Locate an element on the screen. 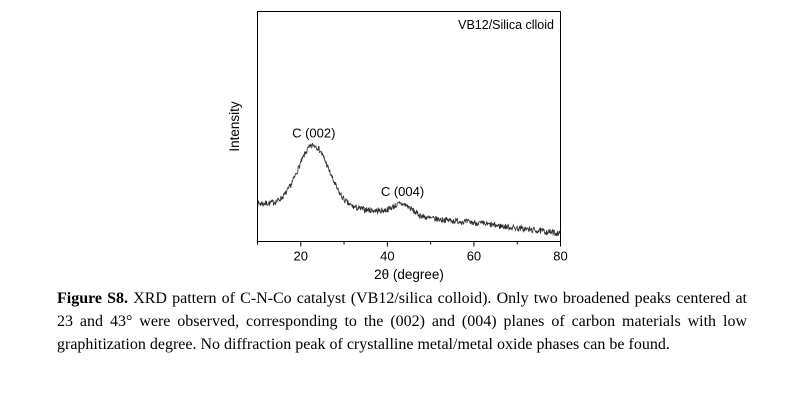 The height and width of the screenshot is (401, 800). x-axis-title: 2θ (degree) is located at coordinates (409, 274).